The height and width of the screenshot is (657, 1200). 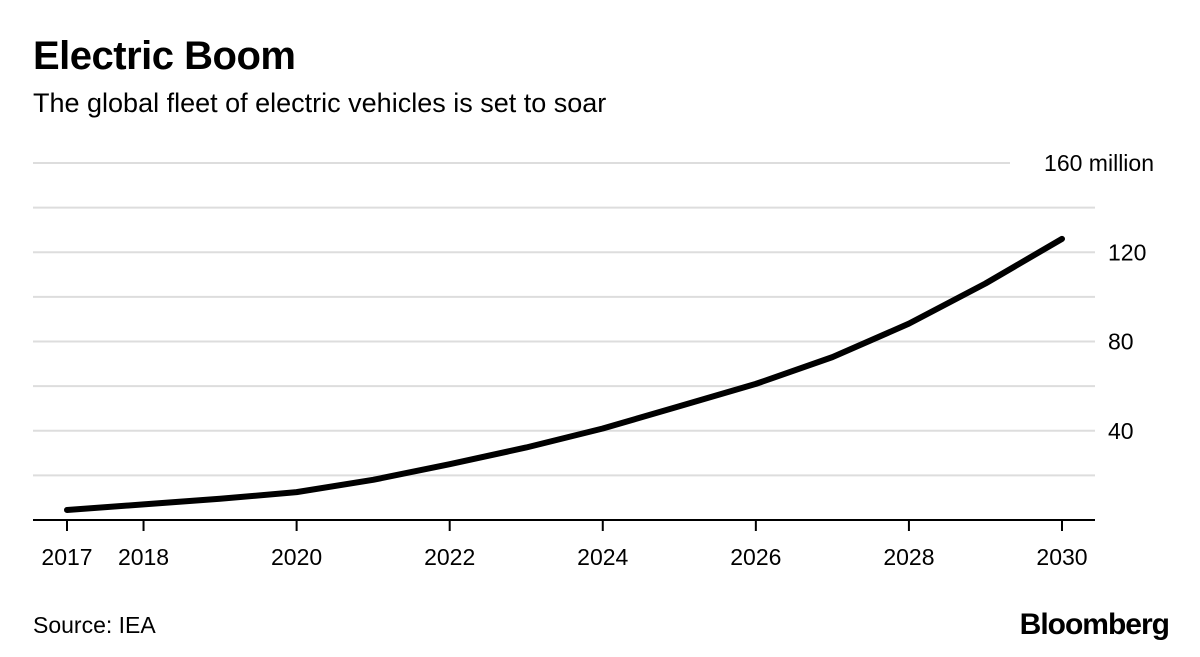 What do you see at coordinates (296, 557) in the screenshot?
I see `x-tick-label: 2020` at bounding box center [296, 557].